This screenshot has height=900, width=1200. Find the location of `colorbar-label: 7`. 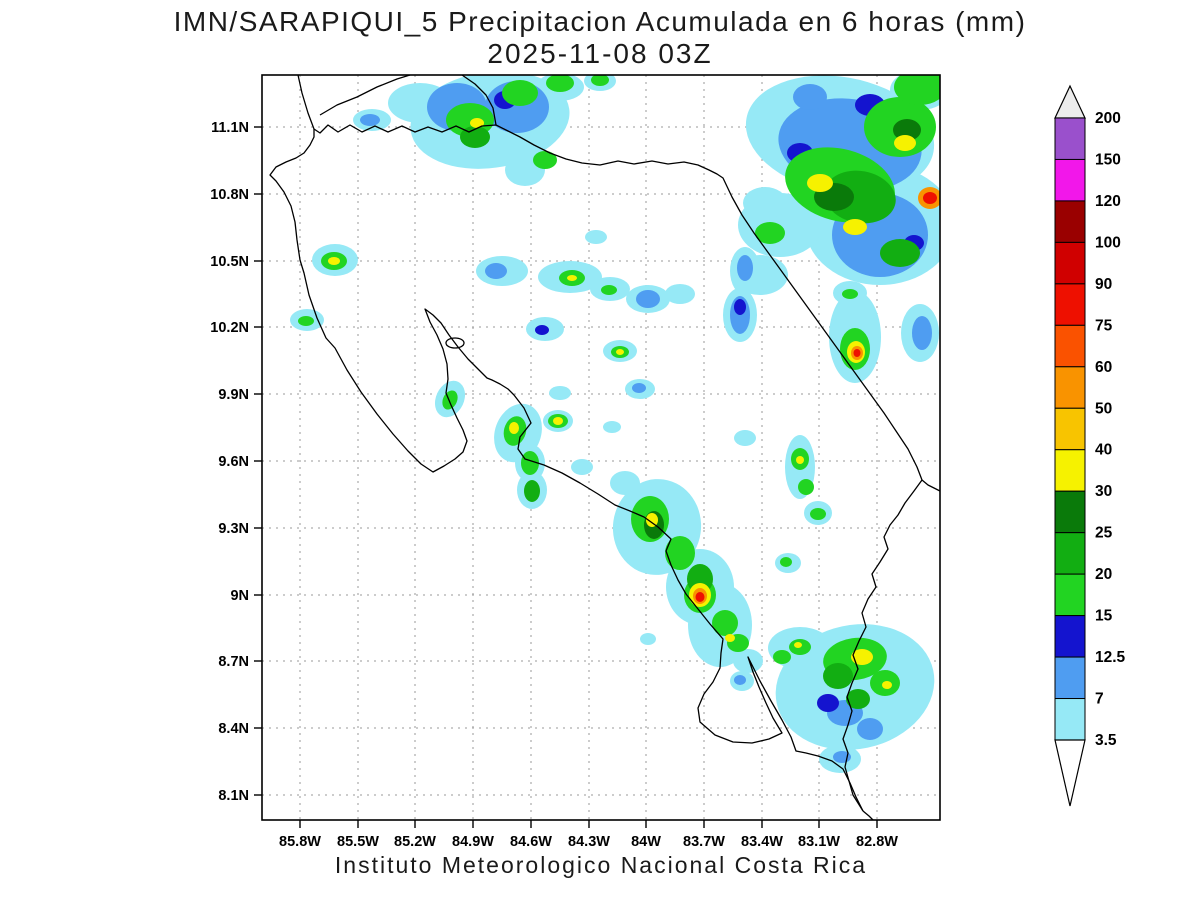

colorbar-label: 7 is located at coordinates (1099, 699).